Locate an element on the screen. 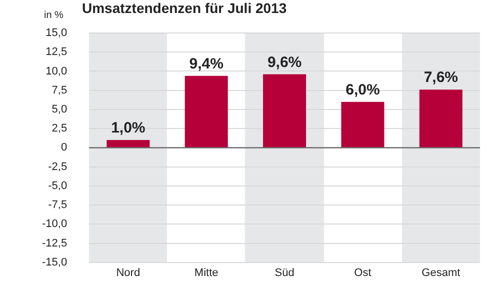 The image size is (500, 291). chart-title: Umsatztendenzen für Juli 2013 is located at coordinates (184, 8).